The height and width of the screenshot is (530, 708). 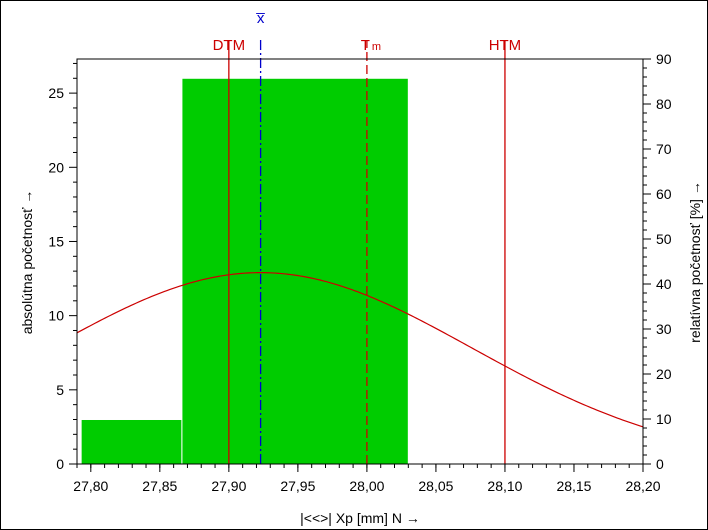 What do you see at coordinates (695, 262) in the screenshot?
I see `y-axis-right-title: relatívna početnosť [%] →` at bounding box center [695, 262].